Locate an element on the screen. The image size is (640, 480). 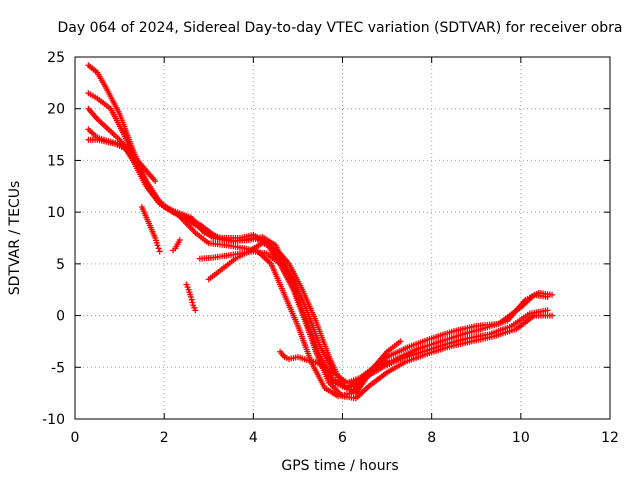
y-tick-label: 0 is located at coordinates (60, 317).